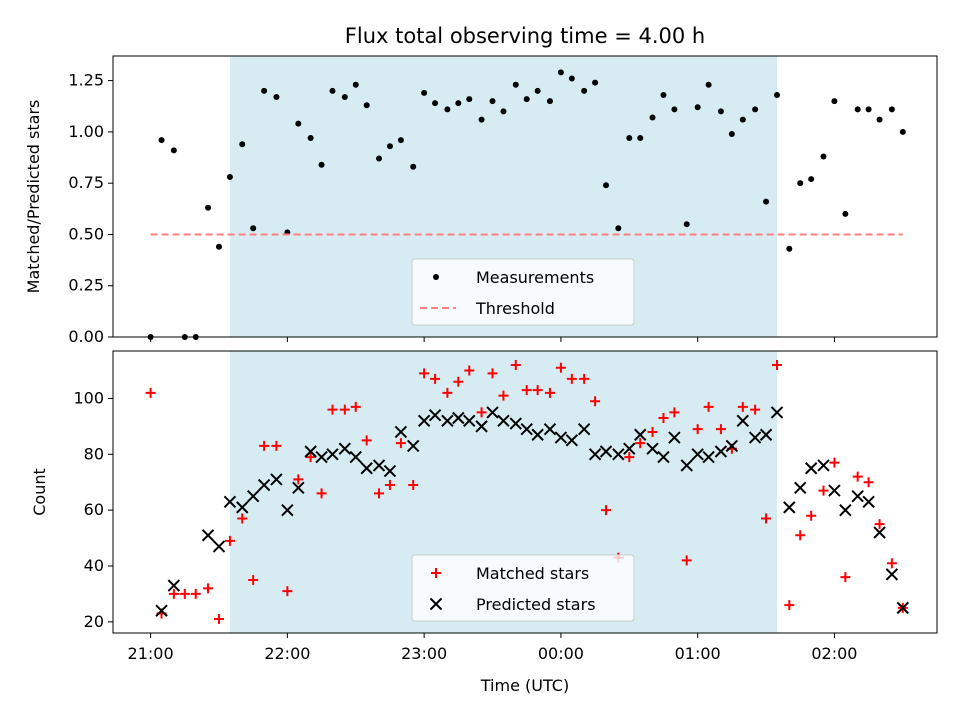  Describe the element at coordinates (424, 653) in the screenshot. I see `x-tick-label: 23:00` at that location.